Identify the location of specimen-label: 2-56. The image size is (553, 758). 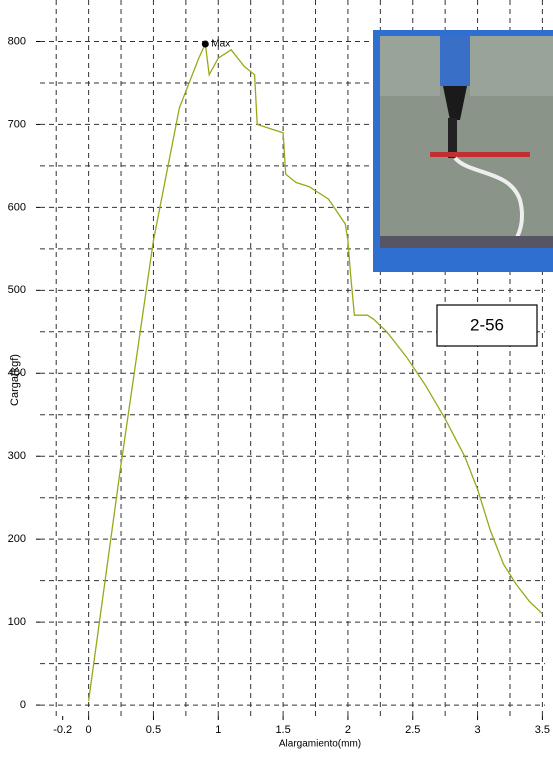
(487, 324).